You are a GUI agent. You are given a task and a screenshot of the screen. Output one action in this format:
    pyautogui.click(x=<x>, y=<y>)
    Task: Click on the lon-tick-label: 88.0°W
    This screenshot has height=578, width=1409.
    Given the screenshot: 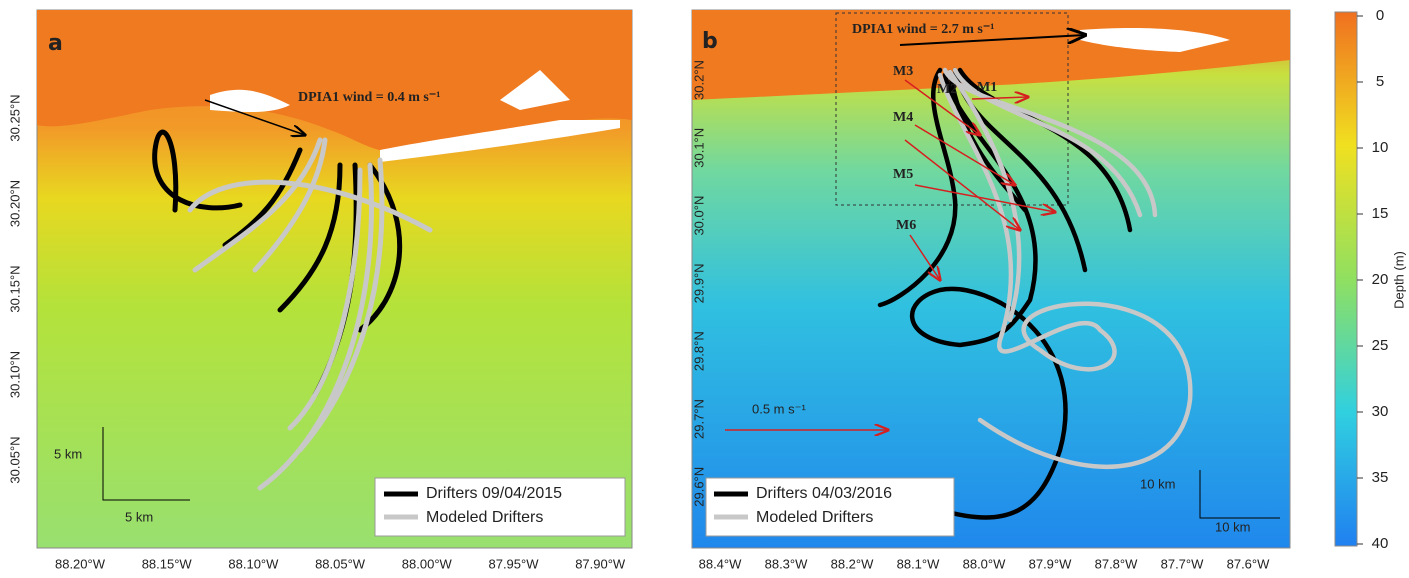 What is the action you would take?
    pyautogui.click(x=985, y=563)
    